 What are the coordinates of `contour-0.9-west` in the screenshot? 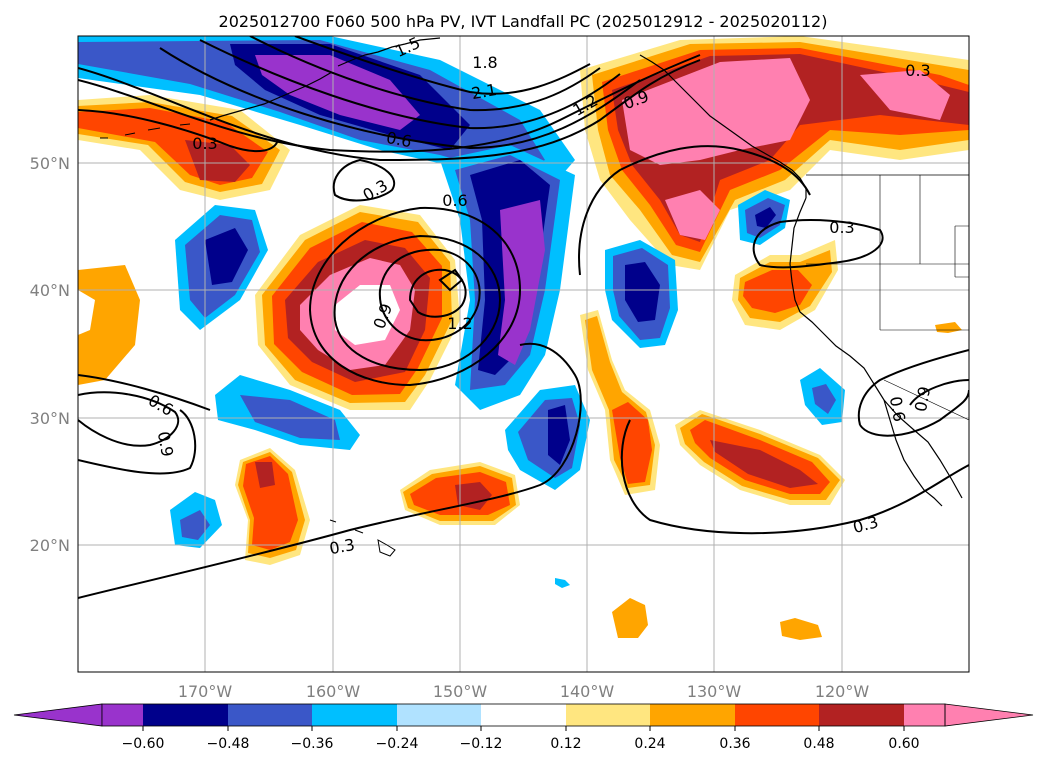 It's located at (137, 442).